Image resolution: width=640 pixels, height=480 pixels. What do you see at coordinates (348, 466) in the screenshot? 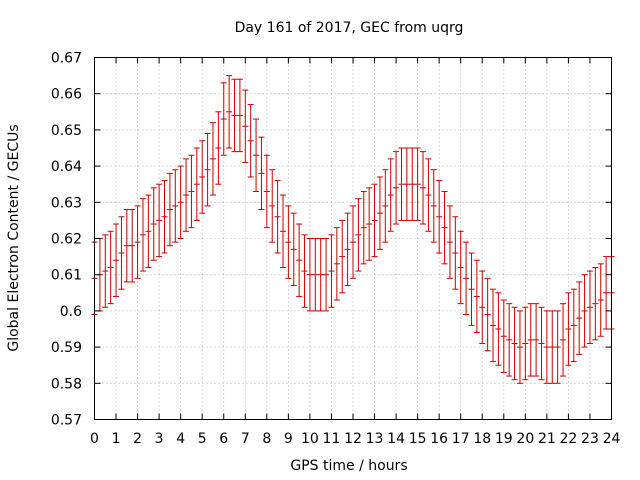
I see `x-axis-label: GPS time / hours` at bounding box center [348, 466].